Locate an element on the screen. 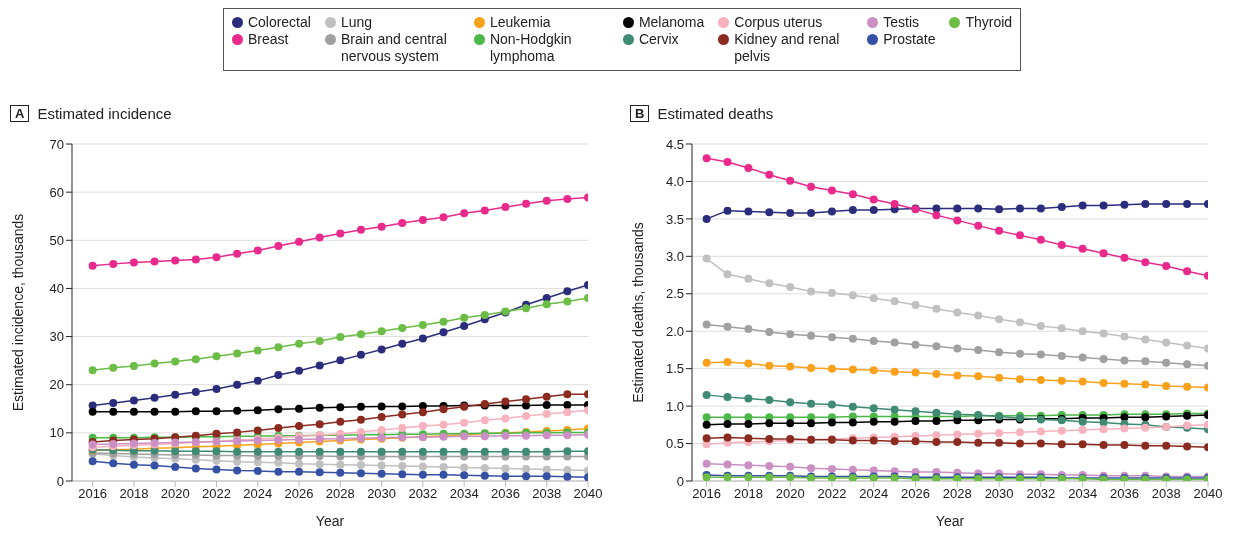 The image size is (1244, 537). y-tick-label: 20 is located at coordinates (56, 385).